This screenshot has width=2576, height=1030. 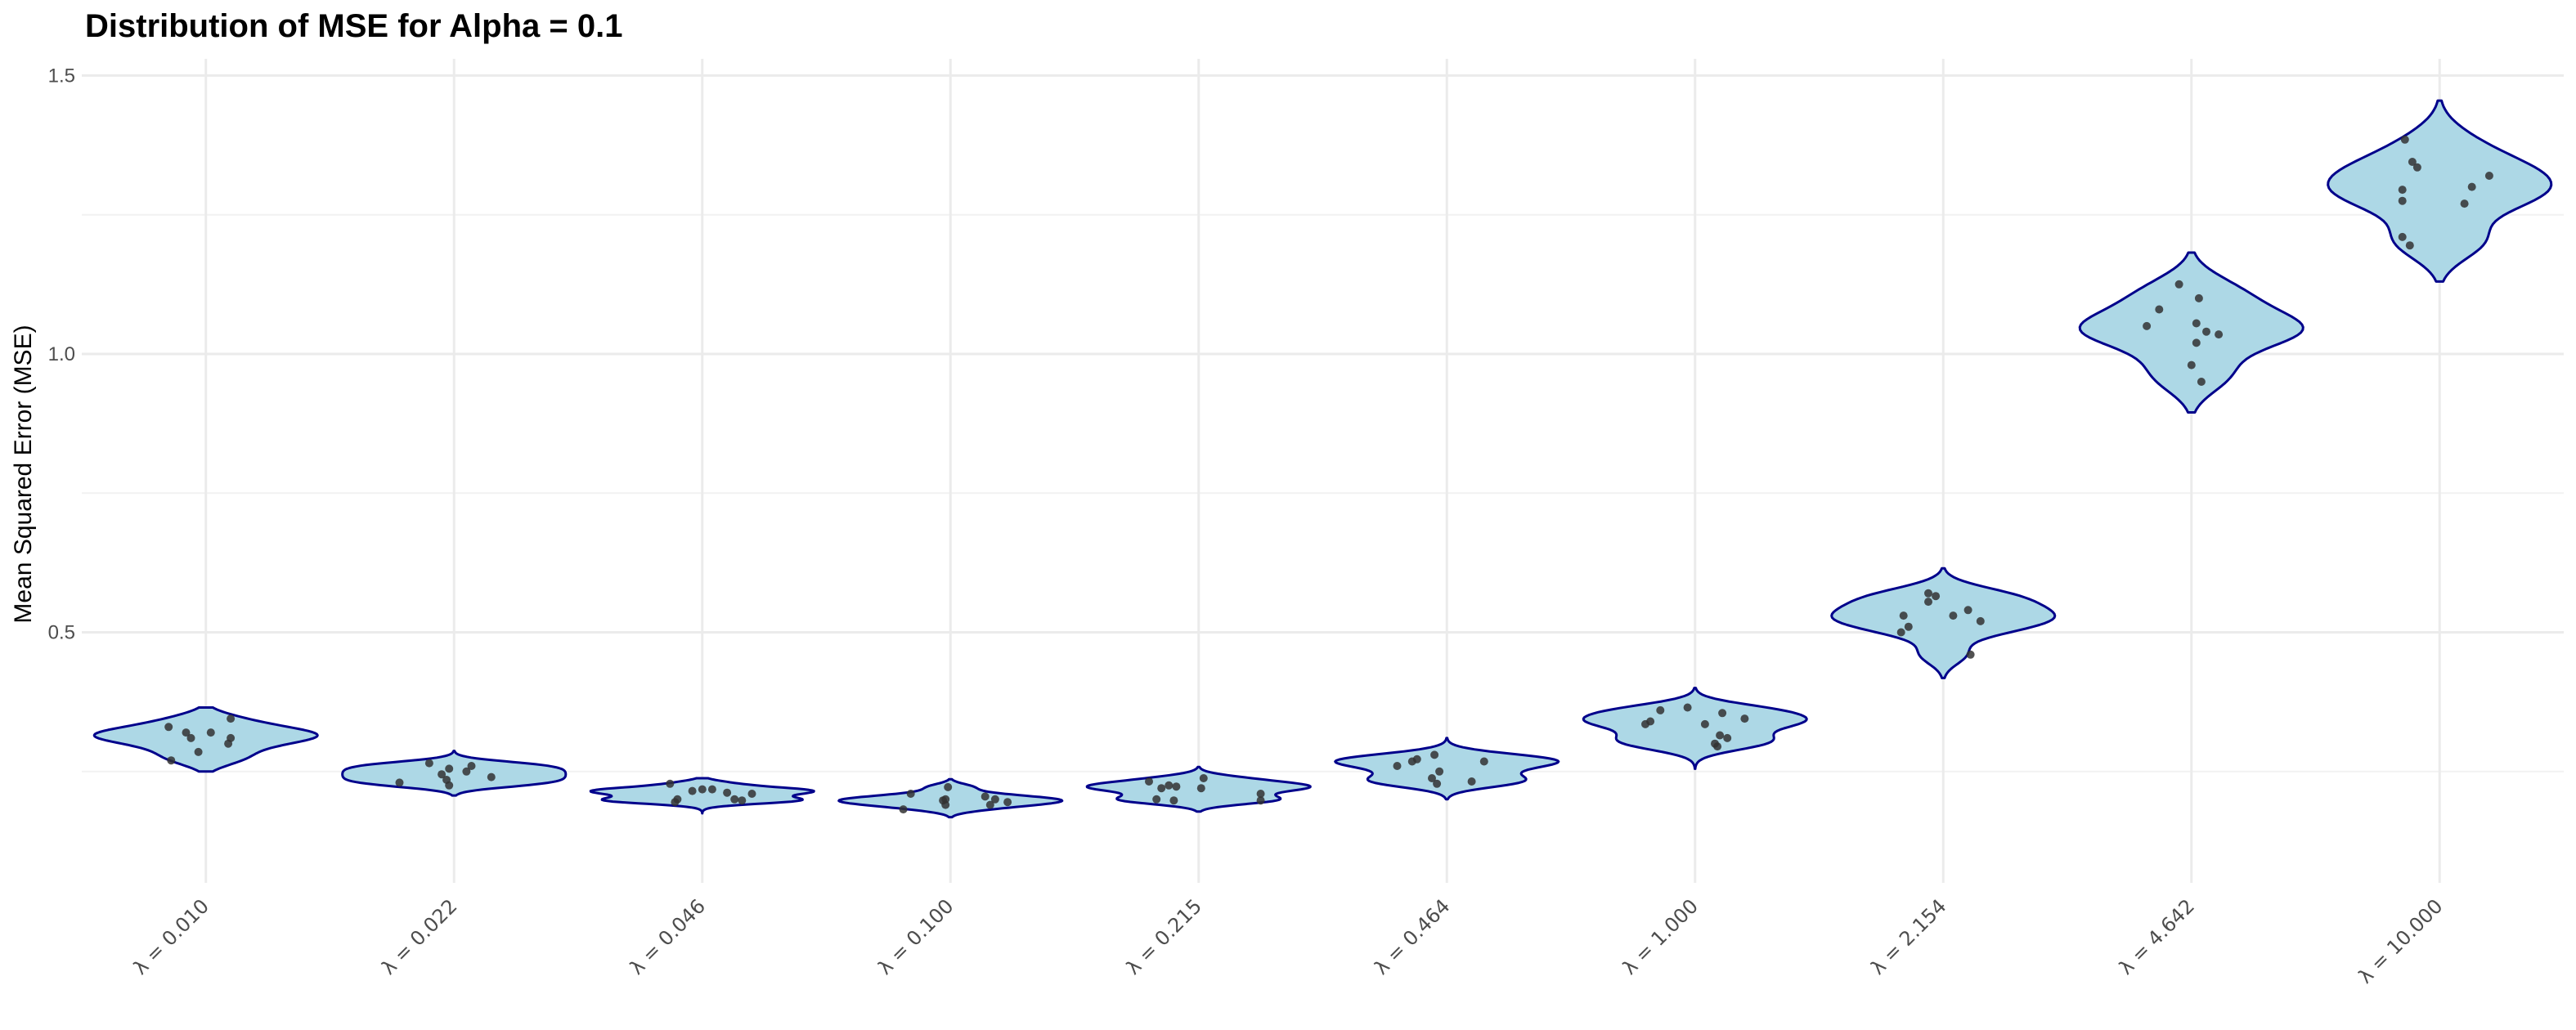 I want to click on x-tick-label: λ = 0.464, so click(x=1412, y=936).